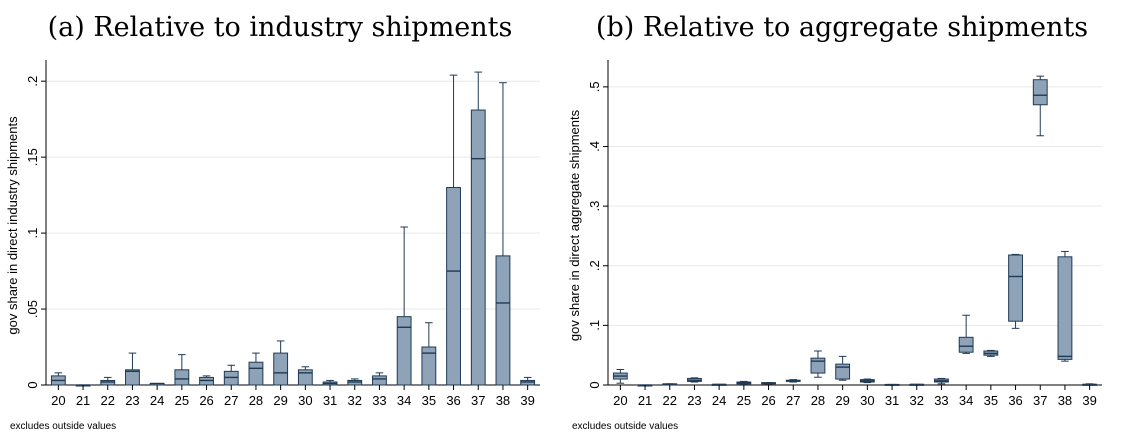 Image resolution: width=1123 pixels, height=435 pixels. I want to click on y-axis-title: gov share in direct industry shipments, so click(12, 225).